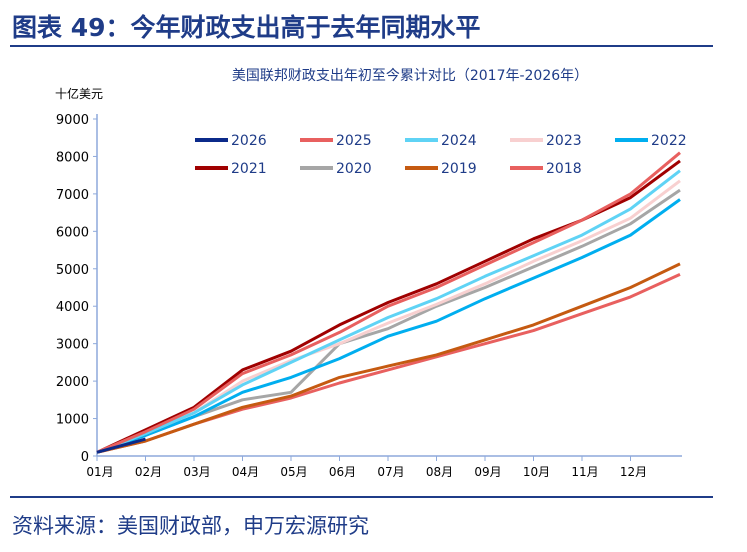  What do you see at coordinates (249, 141) in the screenshot?
I see `legend-label-2026: 2026` at bounding box center [249, 141].